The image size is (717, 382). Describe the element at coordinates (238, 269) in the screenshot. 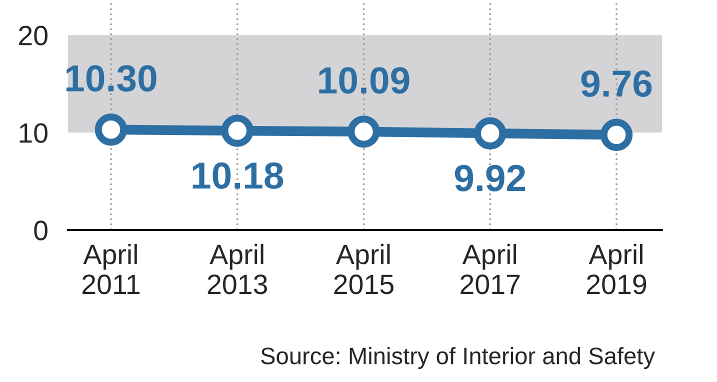

I see `x-tick-label: April 2013` at that location.